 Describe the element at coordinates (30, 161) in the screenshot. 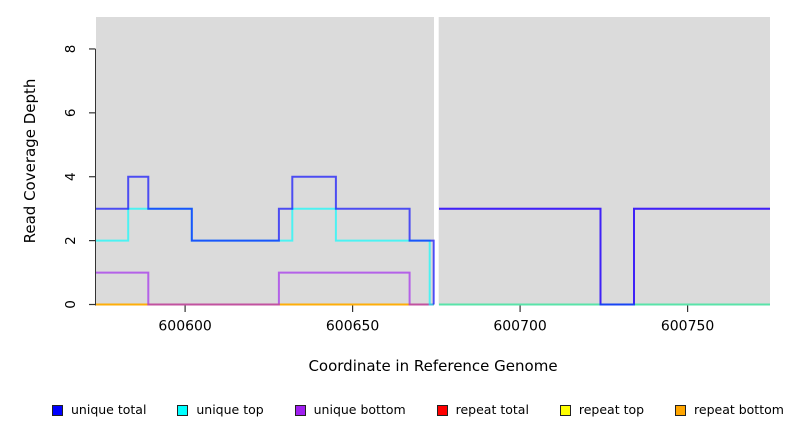

I see `y-axis-title: Read Coverage Depth` at that location.